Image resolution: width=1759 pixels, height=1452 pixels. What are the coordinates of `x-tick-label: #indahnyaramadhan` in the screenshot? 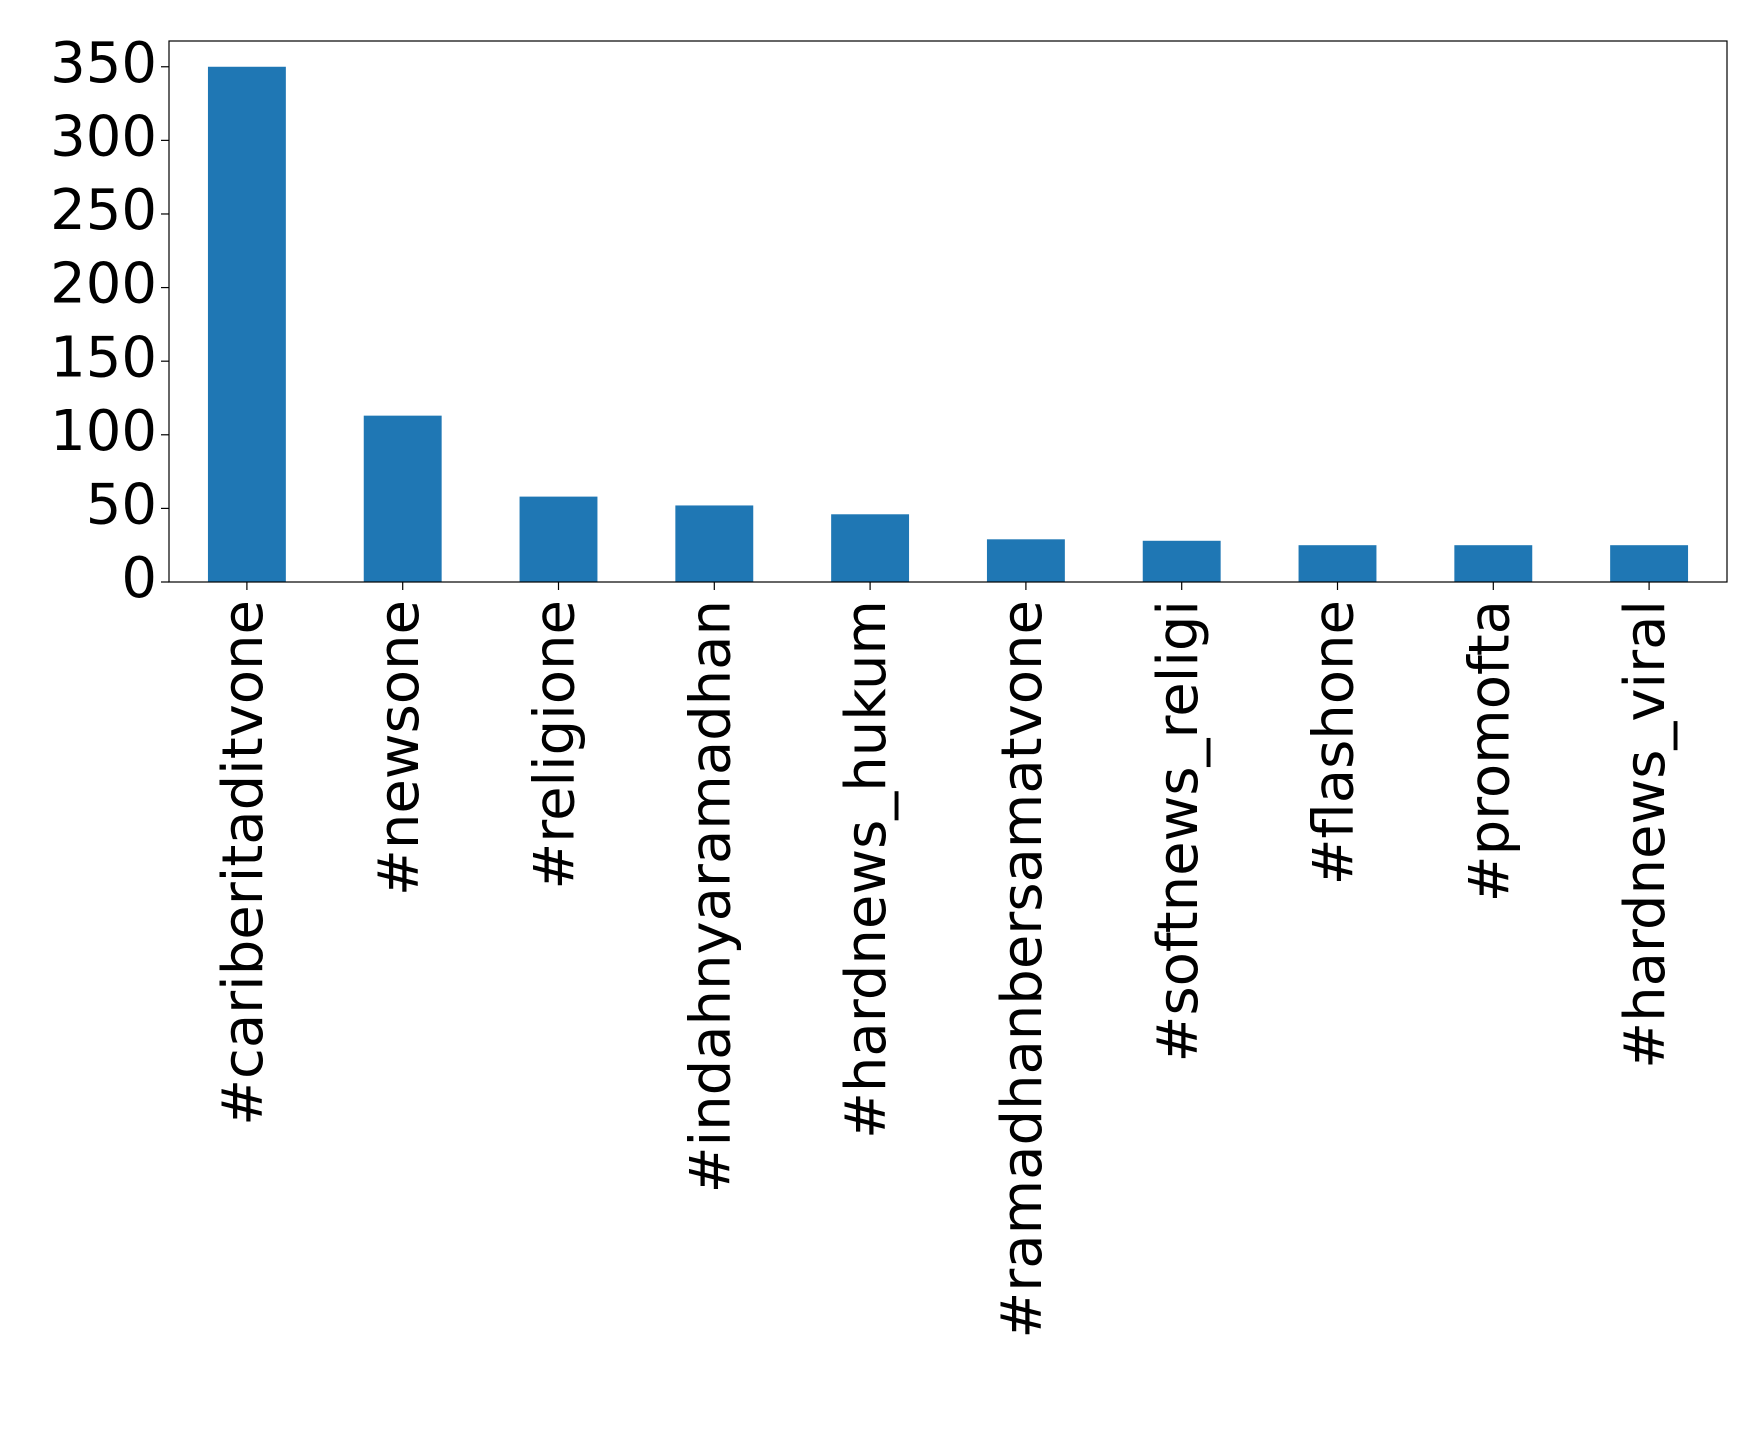 It's located at (710, 896).